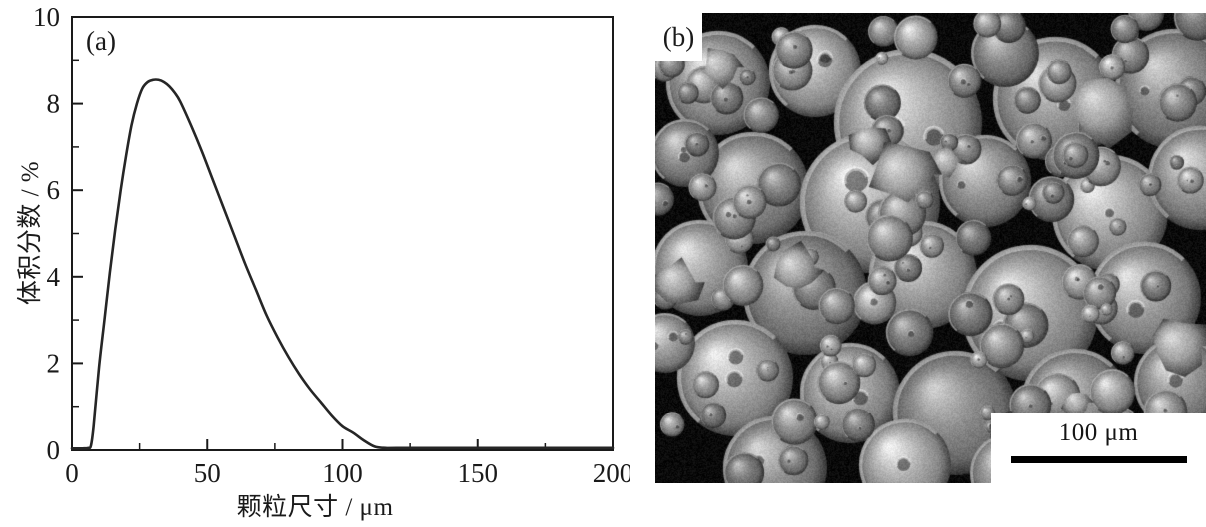 This screenshot has width=1206, height=527. I want to click on scale-bar-line, so click(1098, 459).